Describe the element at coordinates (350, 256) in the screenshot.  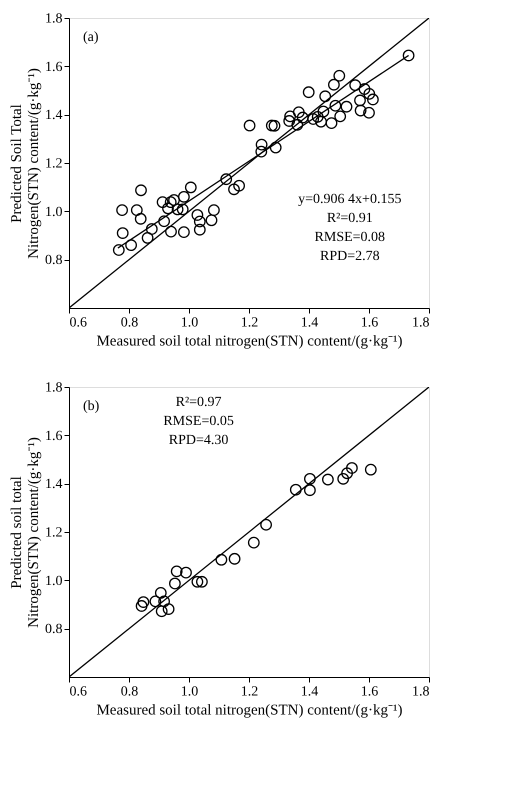
I see `annotation: RPD=2.78` at that location.